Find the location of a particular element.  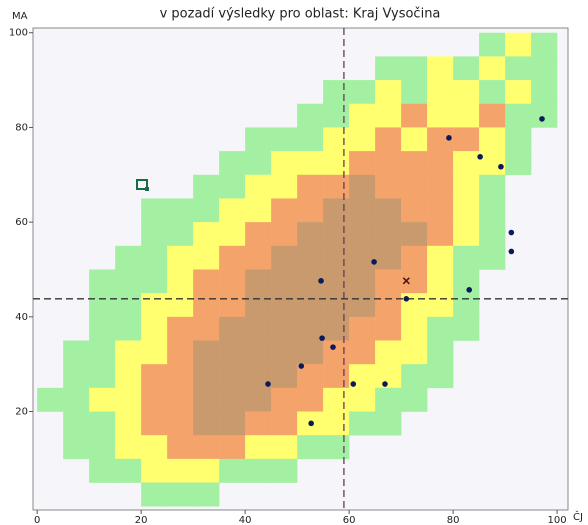

x-tick-label: 0 is located at coordinates (37, 520).